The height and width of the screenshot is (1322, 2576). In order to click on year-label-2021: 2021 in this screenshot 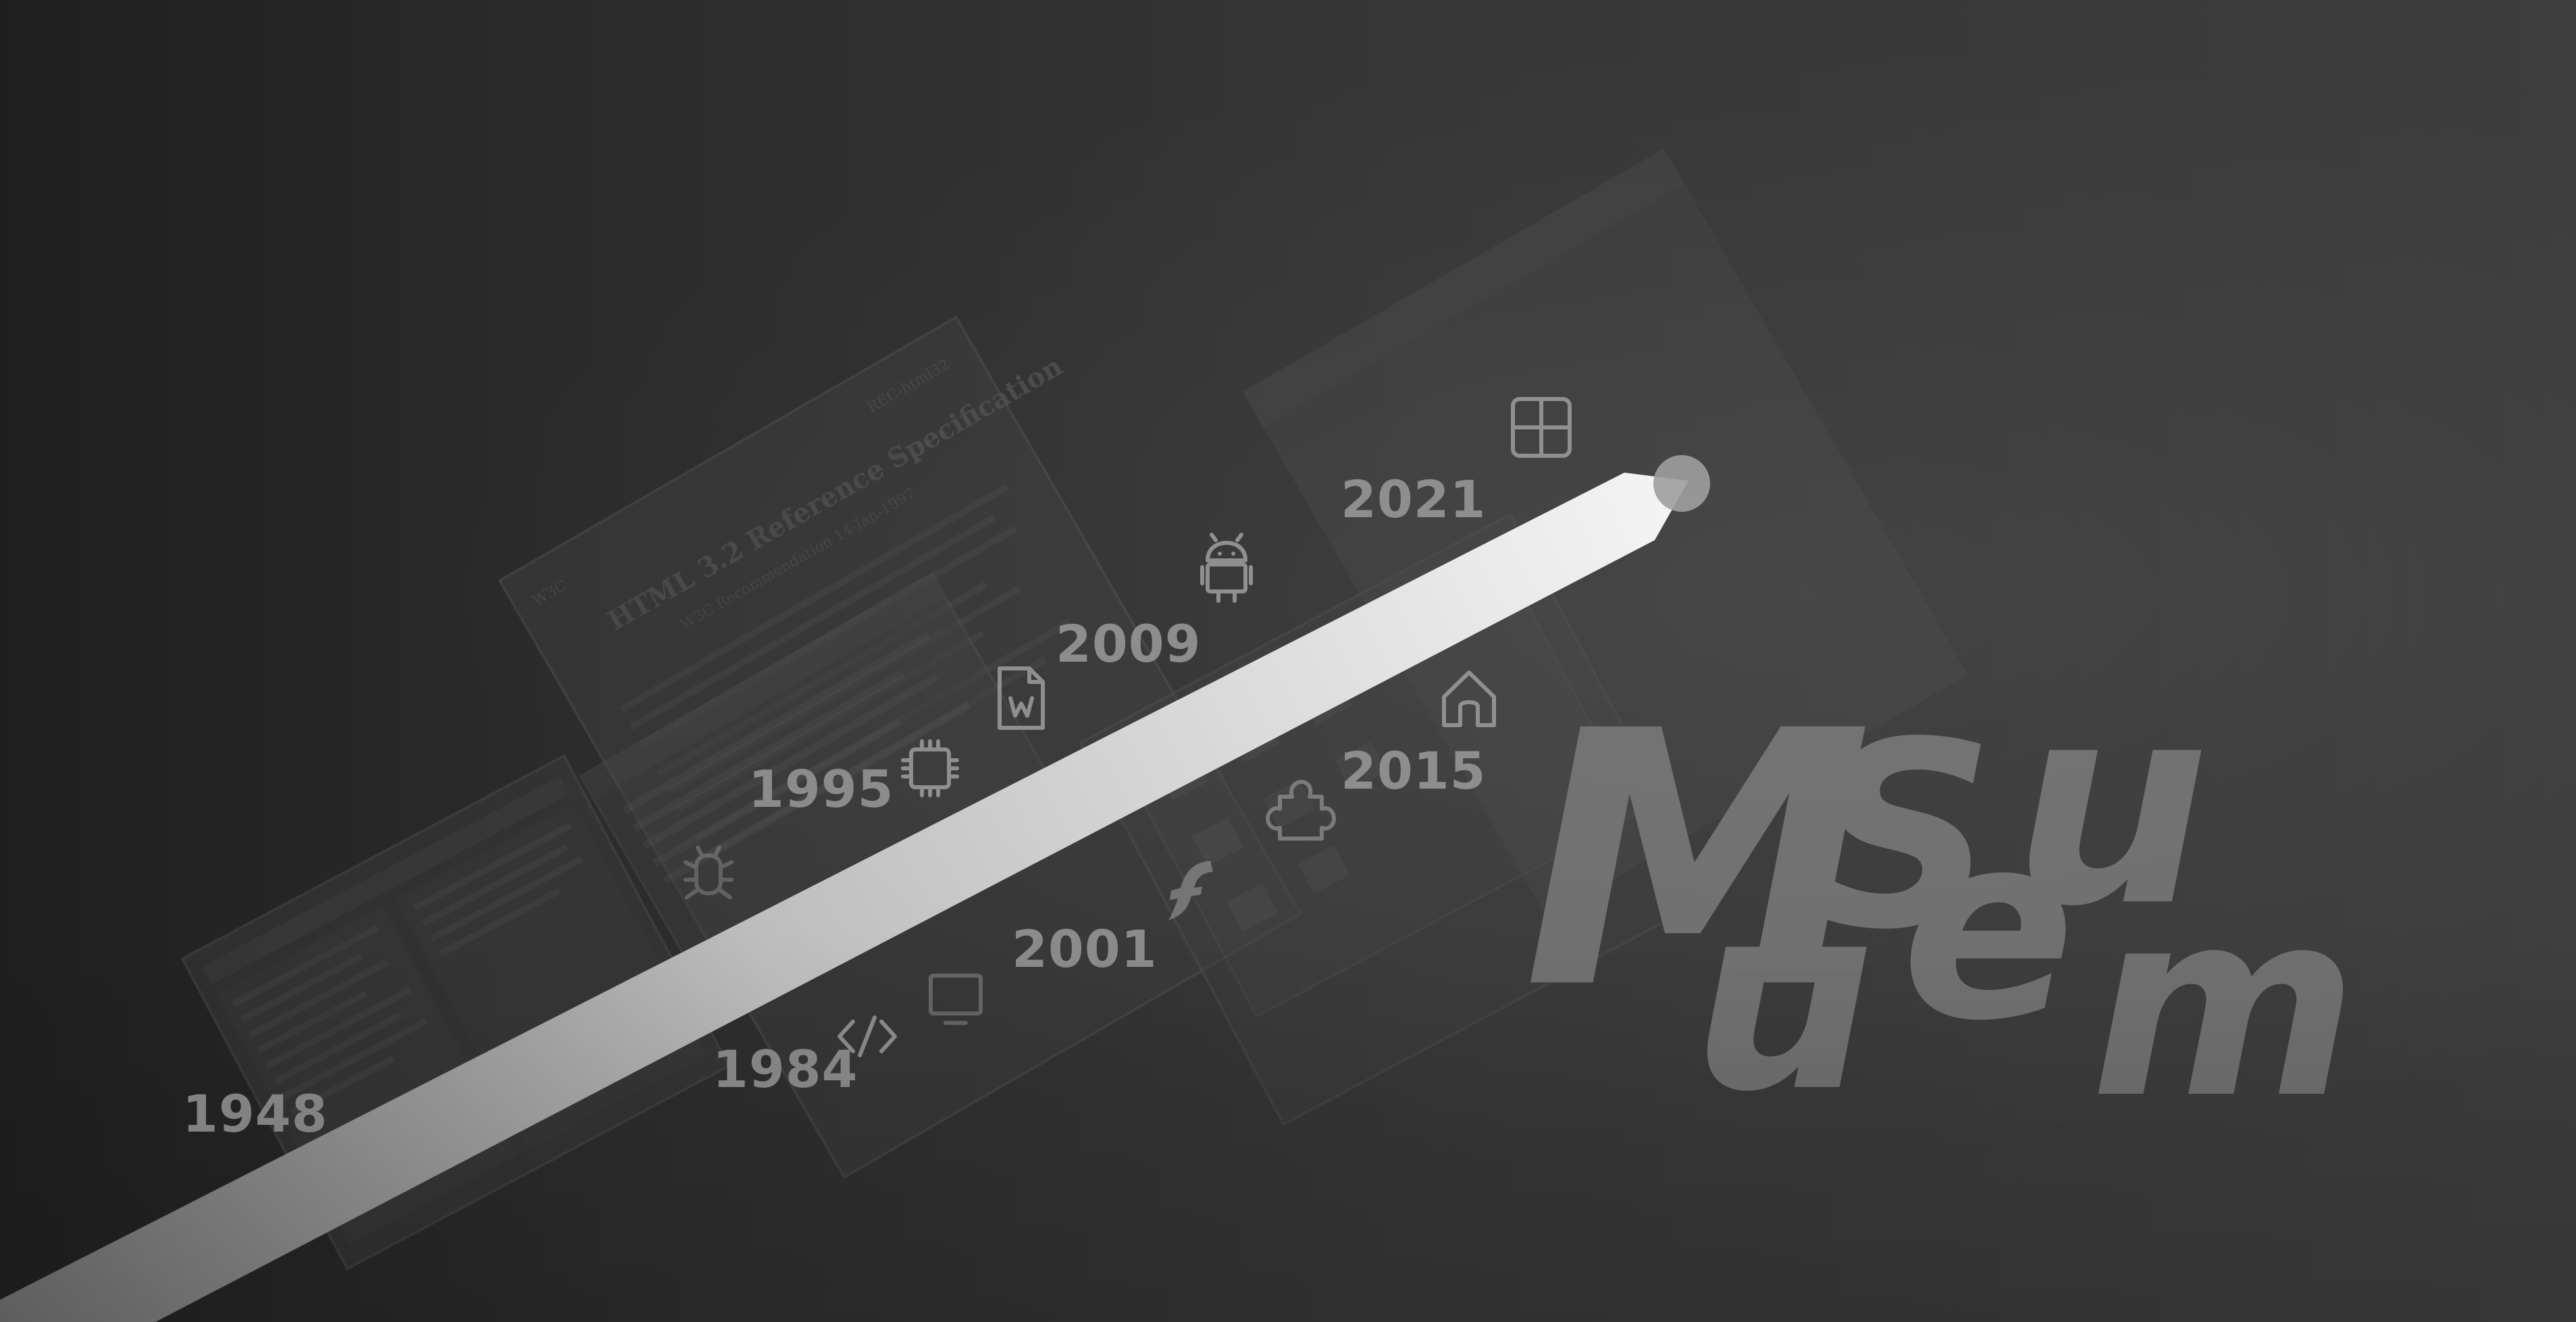, I will do `click(1414, 499)`.